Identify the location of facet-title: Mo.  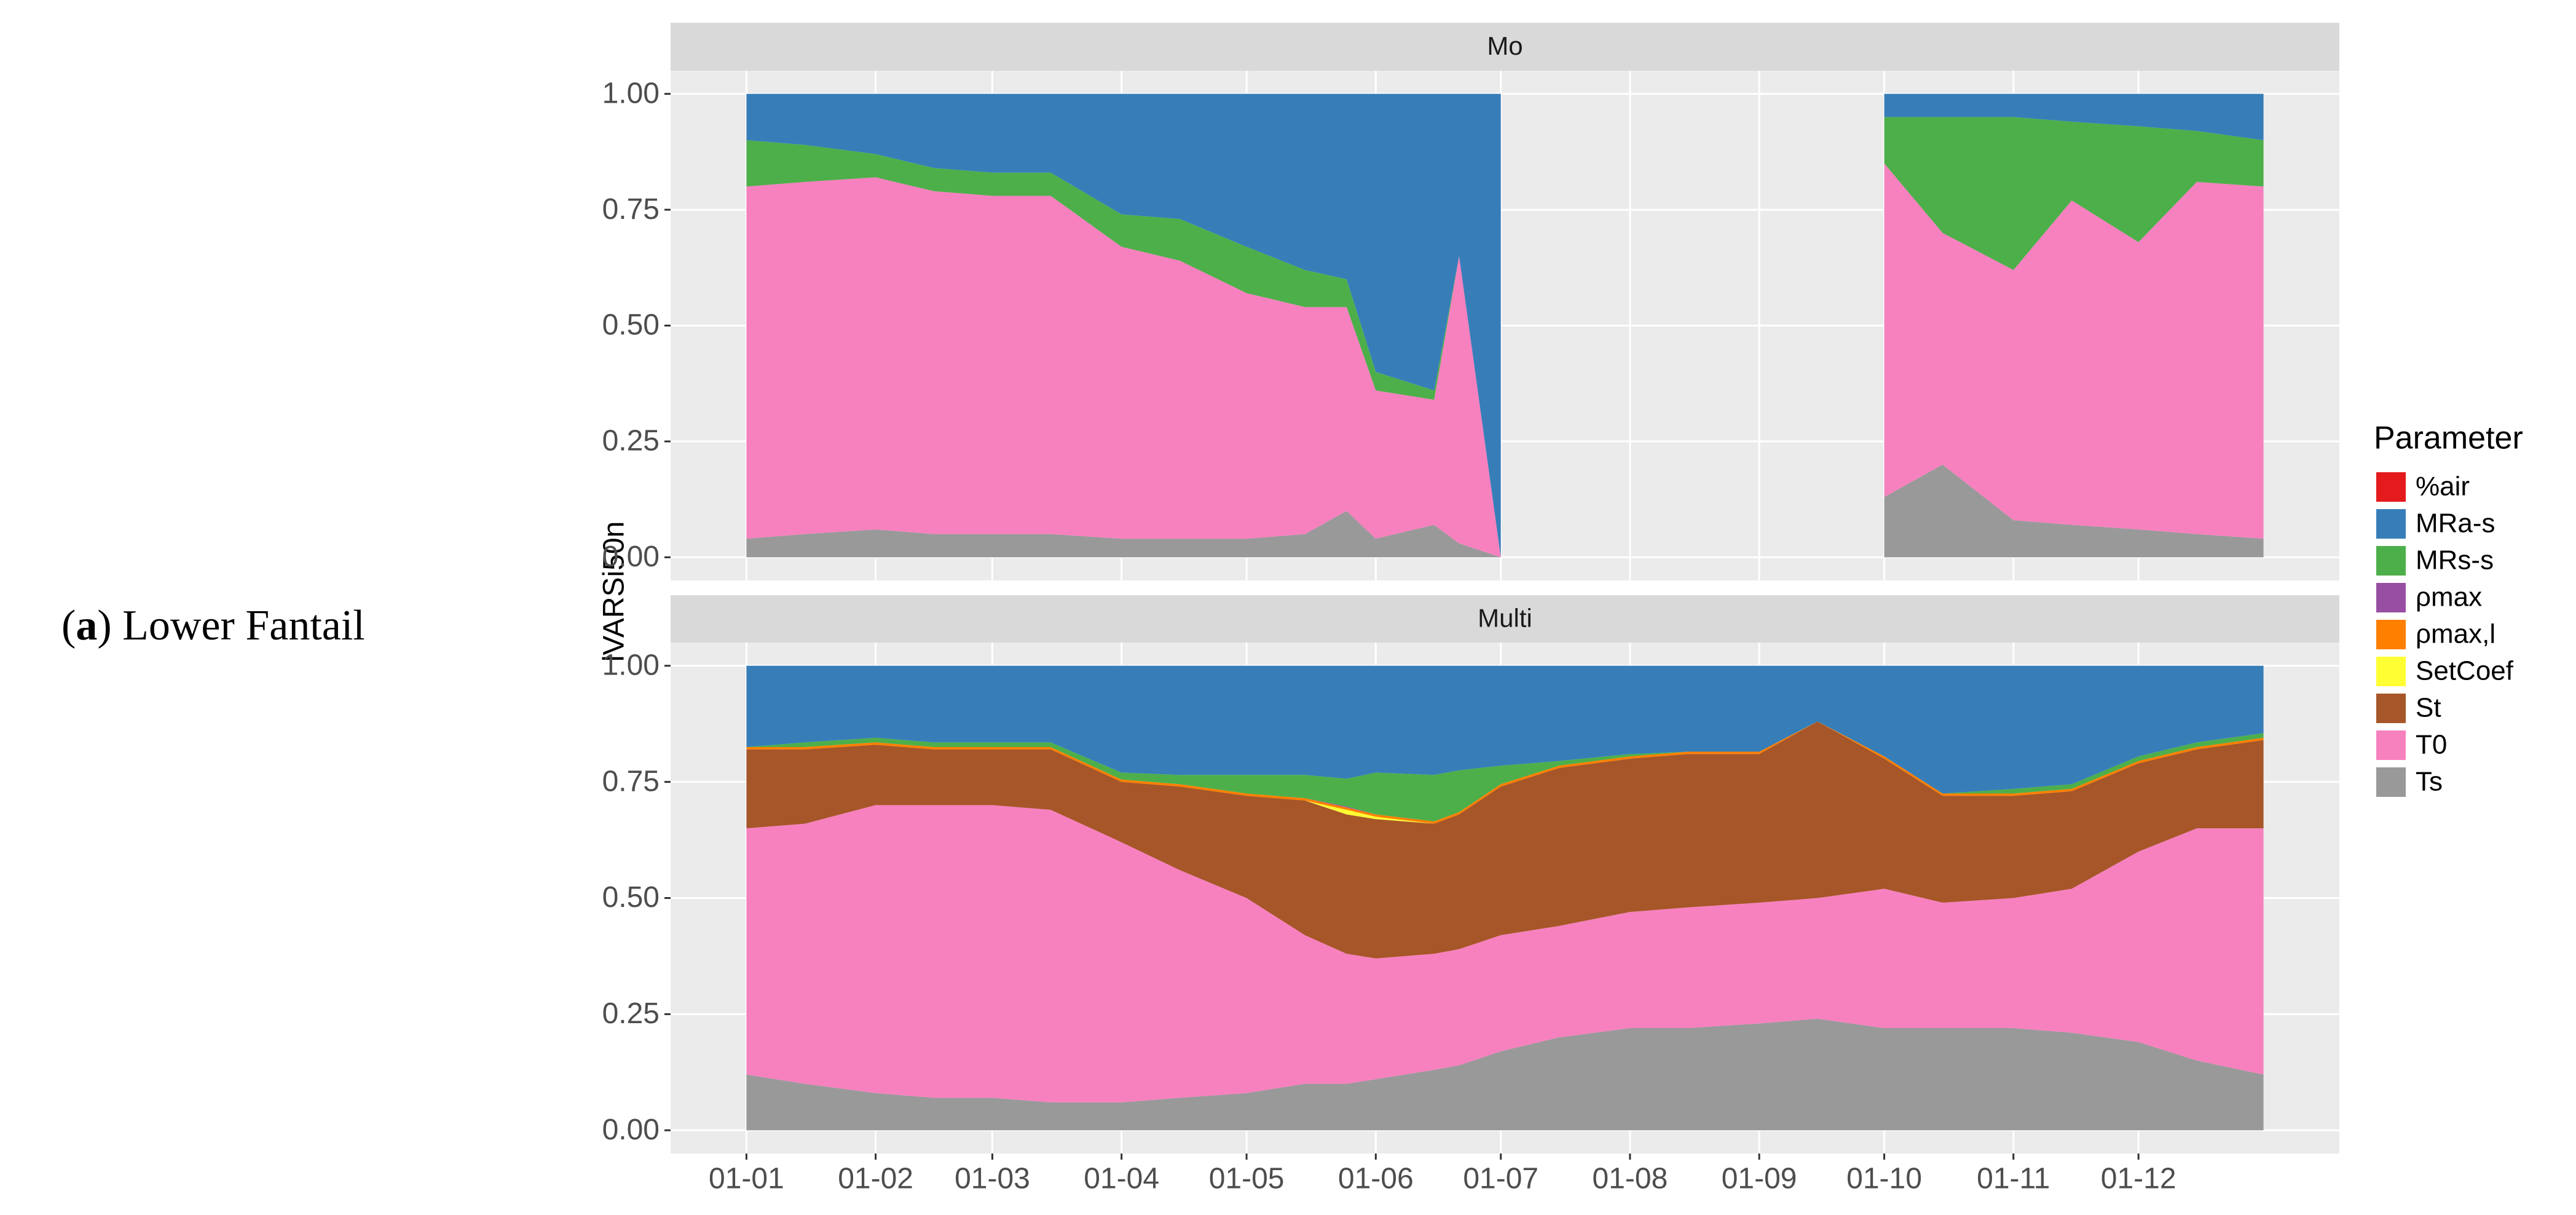
(1505, 45).